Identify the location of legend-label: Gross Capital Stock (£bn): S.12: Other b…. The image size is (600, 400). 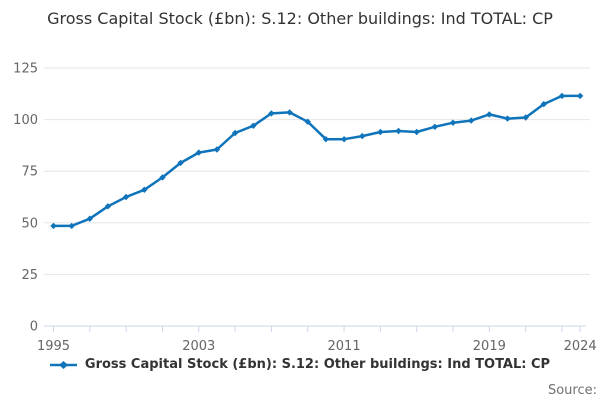
(317, 364).